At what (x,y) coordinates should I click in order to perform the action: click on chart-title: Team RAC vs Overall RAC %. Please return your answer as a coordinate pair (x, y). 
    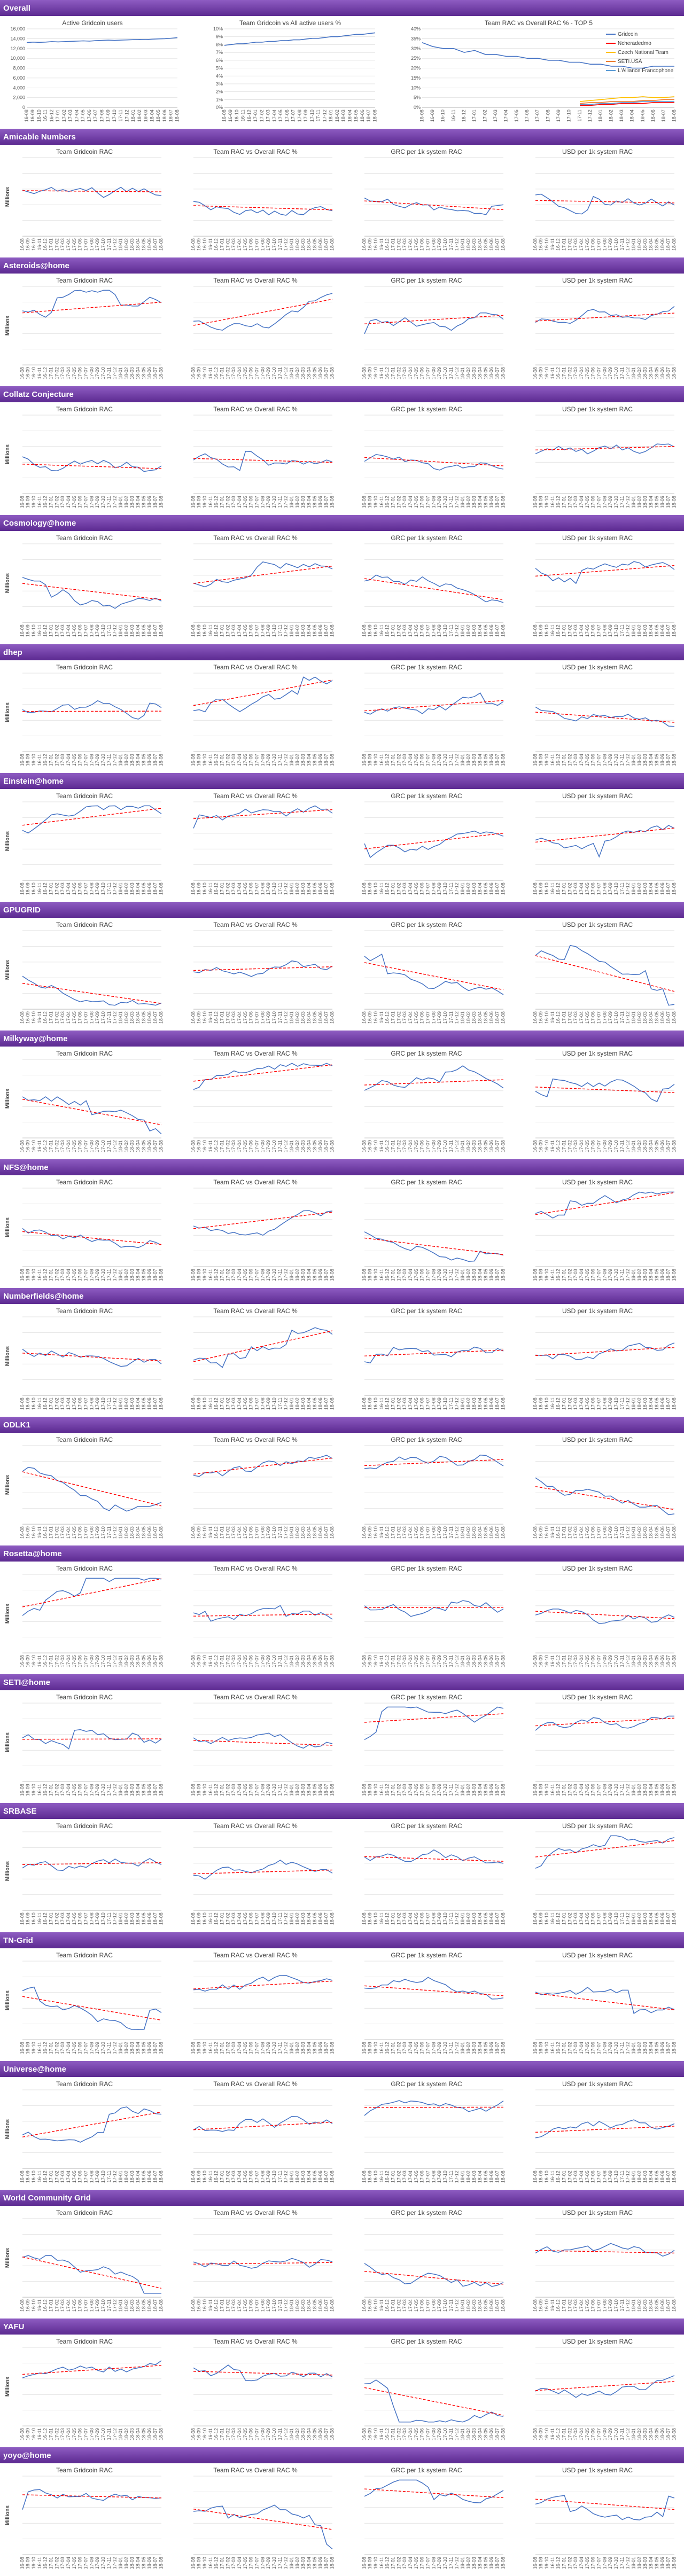
    Looking at the image, I should click on (255, 2084).